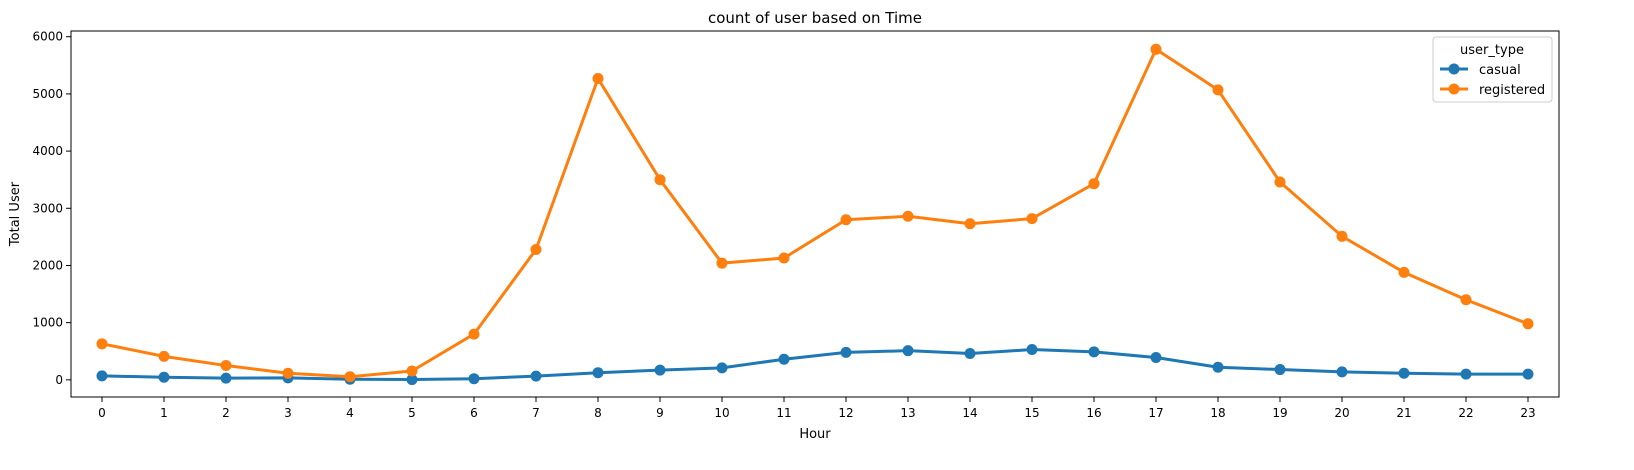  I want to click on x-tick-label: 7, so click(536, 413).